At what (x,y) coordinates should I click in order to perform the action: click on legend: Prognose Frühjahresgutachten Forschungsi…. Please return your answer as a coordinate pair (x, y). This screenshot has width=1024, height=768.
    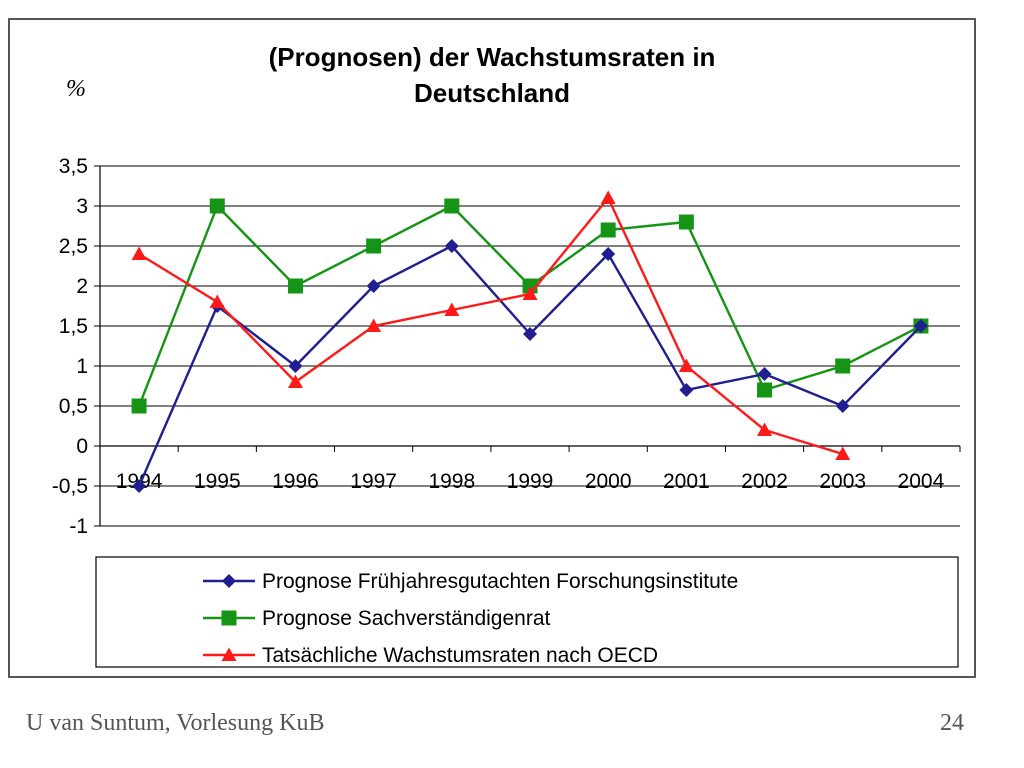
    Looking at the image, I should click on (527, 612).